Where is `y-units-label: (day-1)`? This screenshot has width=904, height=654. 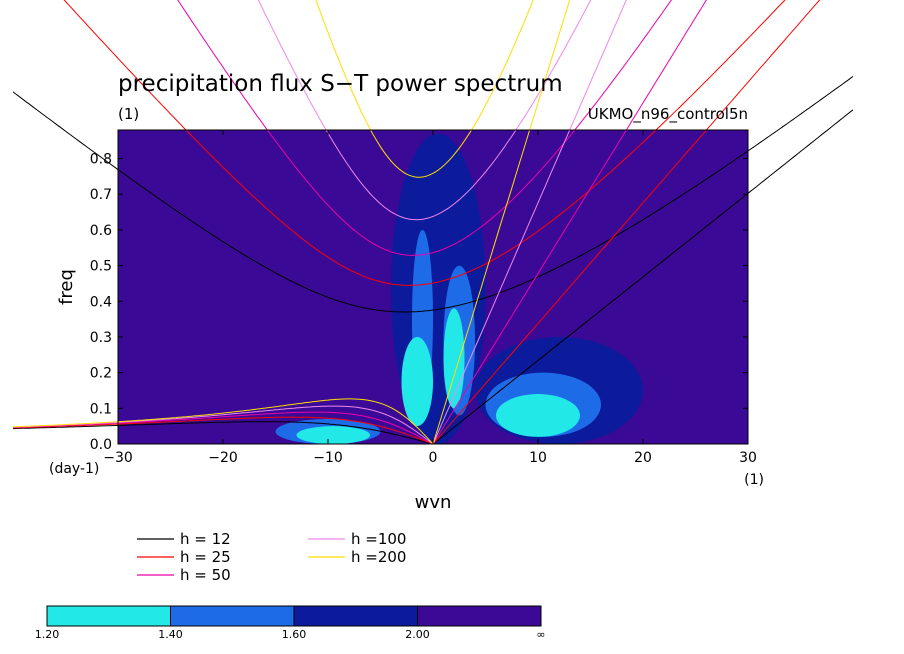
y-units-label: (day-1) is located at coordinates (74, 469).